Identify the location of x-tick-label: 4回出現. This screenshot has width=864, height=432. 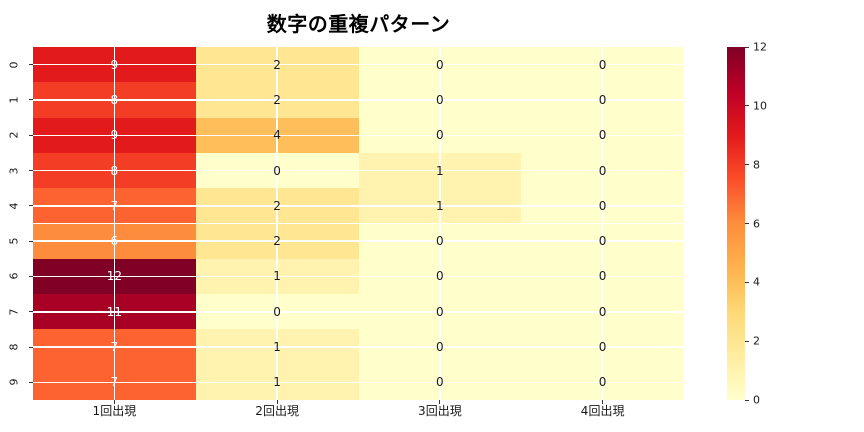
(602, 411).